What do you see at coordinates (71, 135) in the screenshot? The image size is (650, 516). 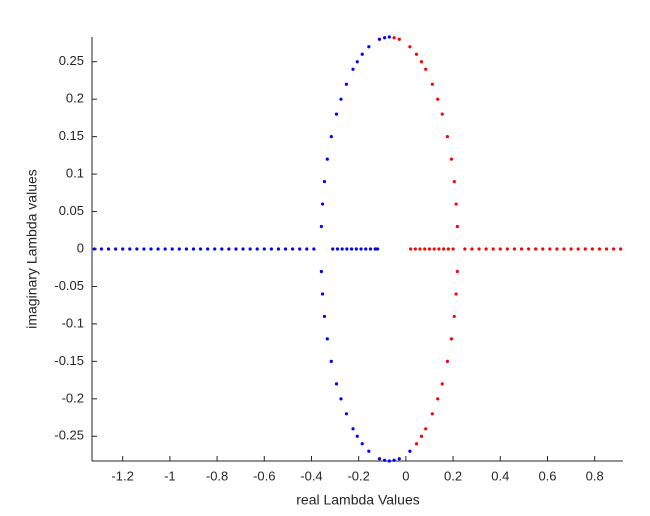 I see `y-tick-label: 0.15` at bounding box center [71, 135].